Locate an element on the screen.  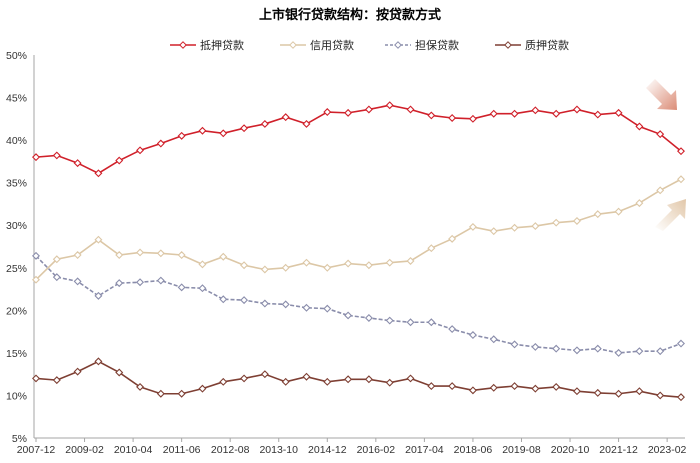
chart-title: 上市银行贷款结构：按贷款方式 is located at coordinates (349, 15).